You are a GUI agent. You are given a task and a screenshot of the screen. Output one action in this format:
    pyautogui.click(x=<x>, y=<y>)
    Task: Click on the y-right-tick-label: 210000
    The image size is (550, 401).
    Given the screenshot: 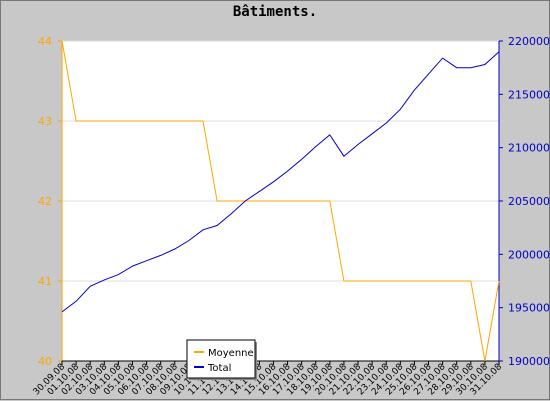 What is the action you would take?
    pyautogui.click(x=529, y=148)
    